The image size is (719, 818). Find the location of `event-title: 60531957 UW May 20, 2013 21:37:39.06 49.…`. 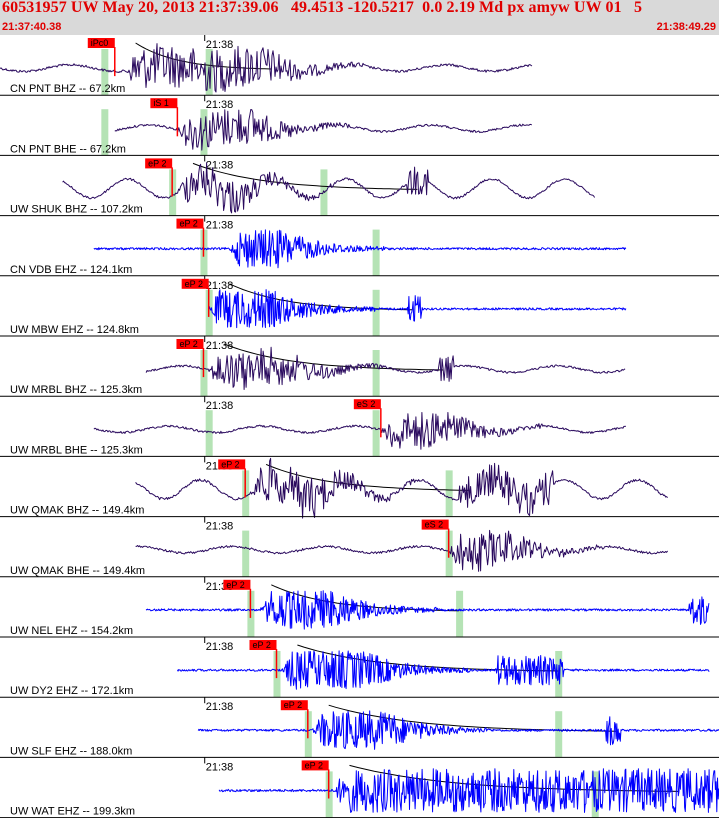

event-title: 60531957 UW May 20, 2013 21:37:39.06 49.… is located at coordinates (322, 8).